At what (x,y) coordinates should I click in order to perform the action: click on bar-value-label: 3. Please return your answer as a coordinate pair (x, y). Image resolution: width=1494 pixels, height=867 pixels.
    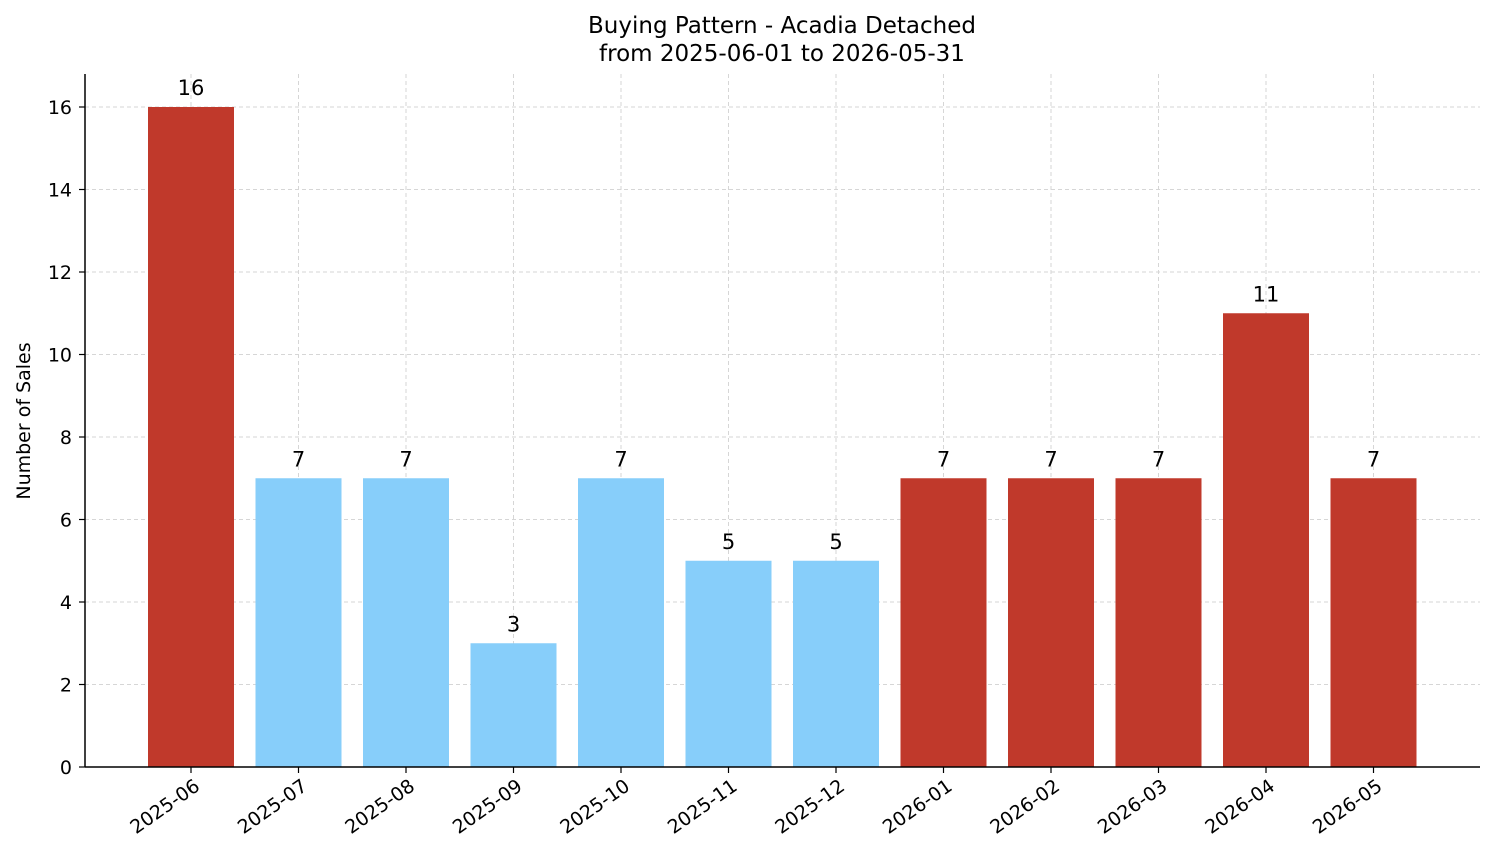
    Looking at the image, I should click on (513, 624).